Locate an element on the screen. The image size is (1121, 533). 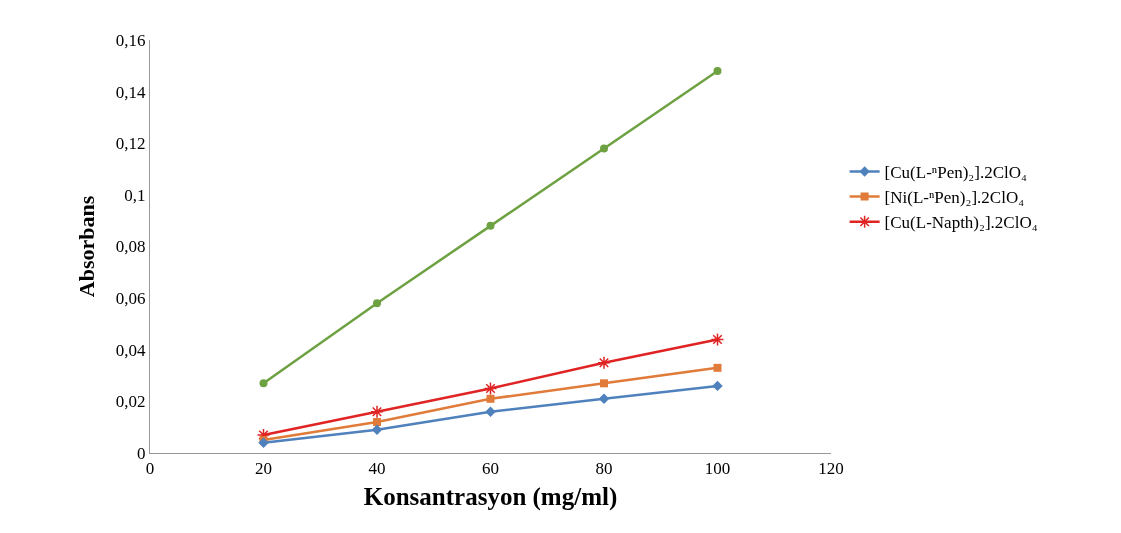
y-tick-label: 0,1 is located at coordinates (135, 195).